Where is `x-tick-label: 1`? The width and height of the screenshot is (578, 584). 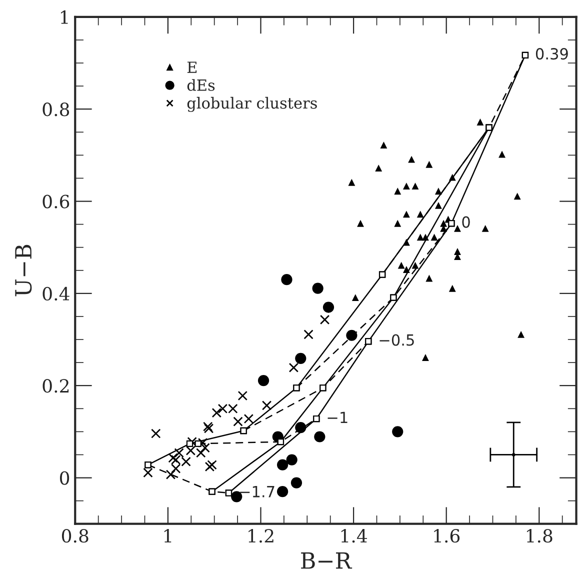
x-tick-label: 1 is located at coordinates (168, 535).